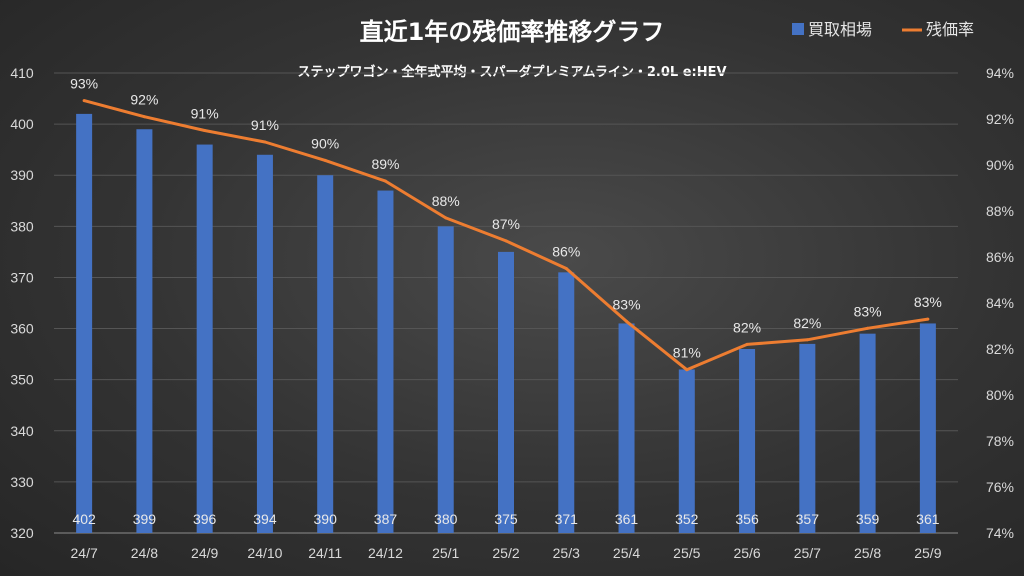  What do you see at coordinates (204, 553) in the screenshot?
I see `x-tick-label: 24/9` at bounding box center [204, 553].